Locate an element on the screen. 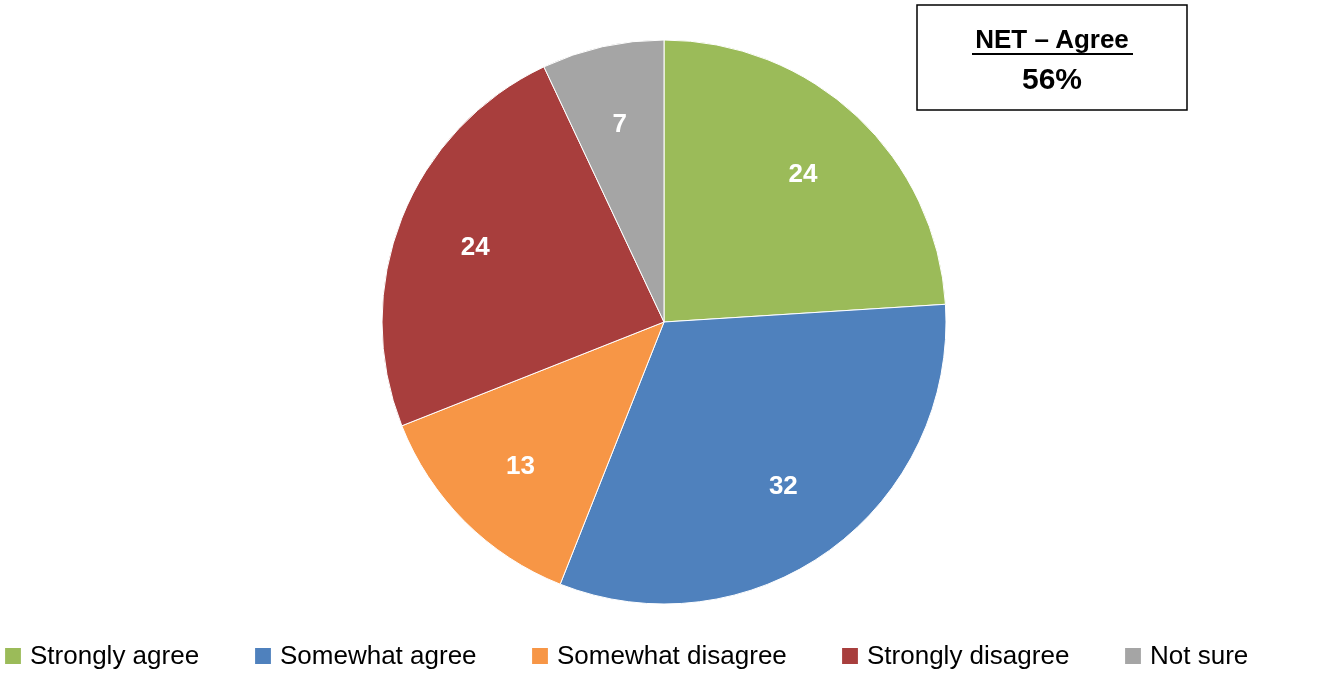 This screenshot has height=691, width=1338. text: 56% is located at coordinates (1052, 78).